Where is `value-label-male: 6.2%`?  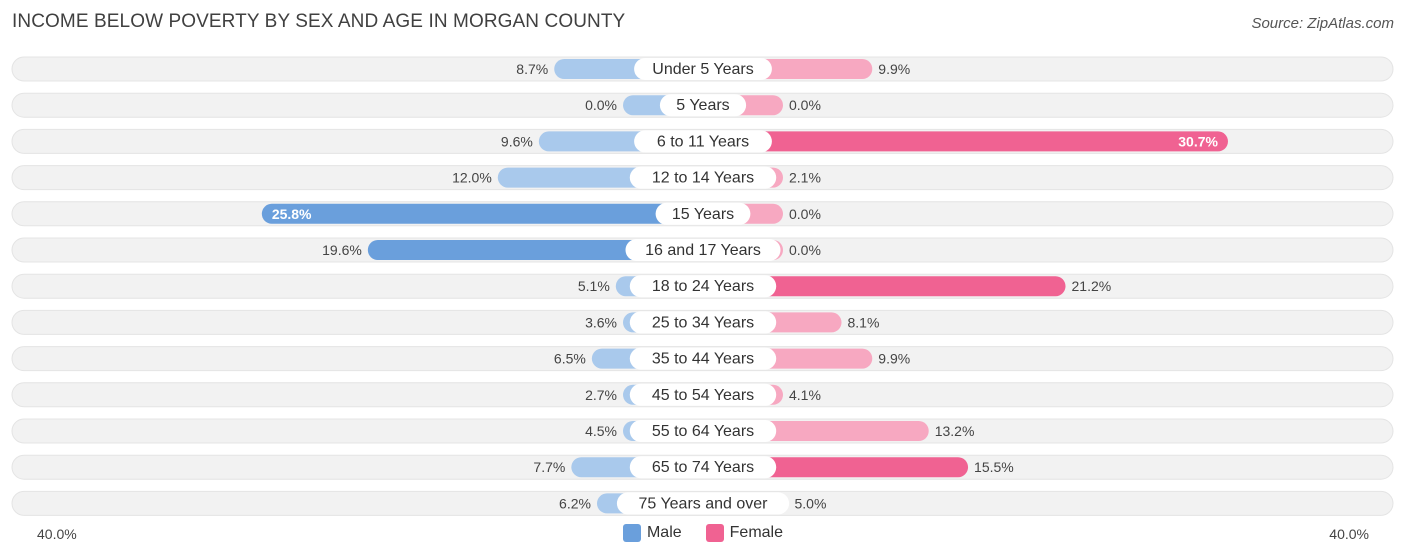 value-label-male: 6.2% is located at coordinates (575, 503).